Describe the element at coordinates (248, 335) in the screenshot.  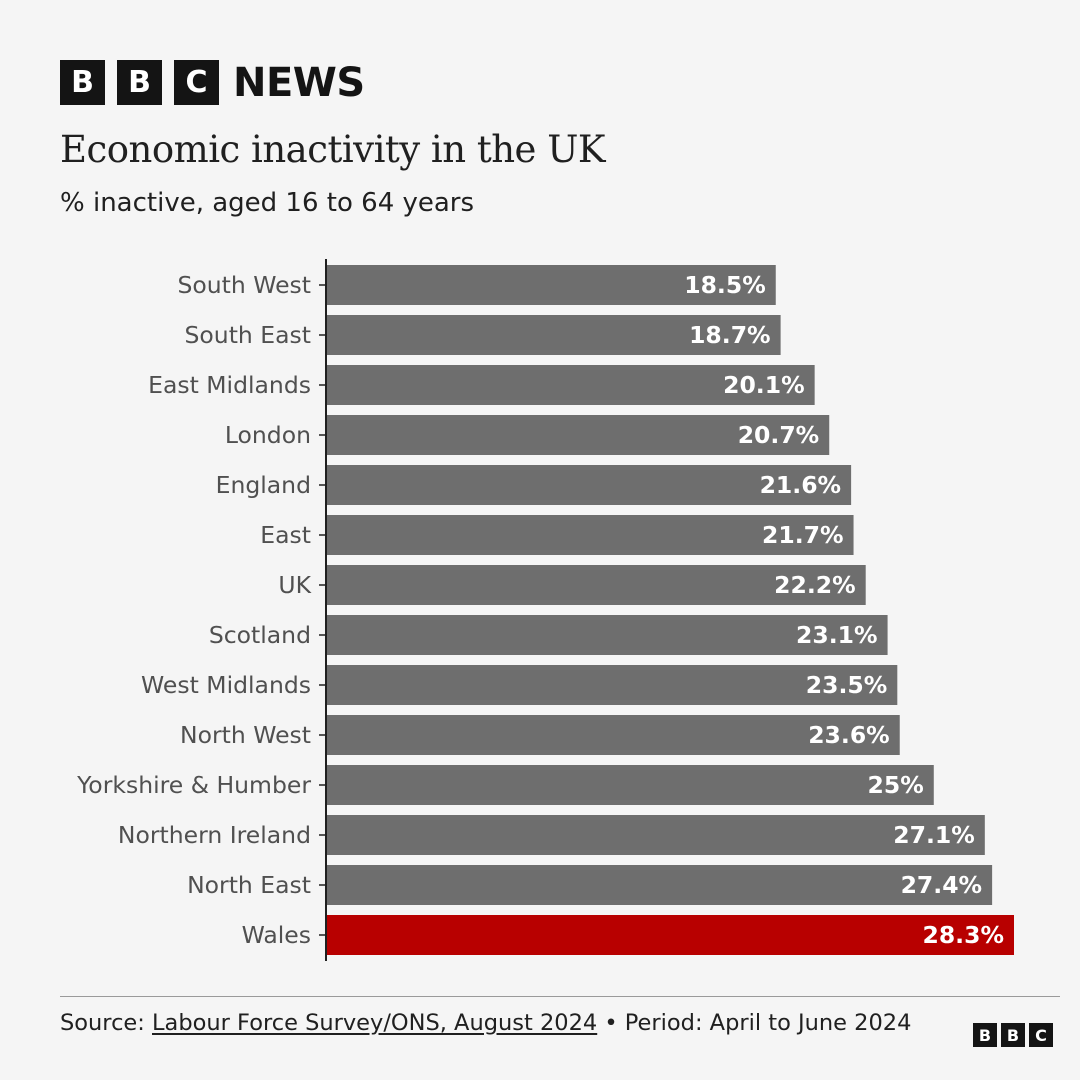
I see `category-label: South East` at that location.